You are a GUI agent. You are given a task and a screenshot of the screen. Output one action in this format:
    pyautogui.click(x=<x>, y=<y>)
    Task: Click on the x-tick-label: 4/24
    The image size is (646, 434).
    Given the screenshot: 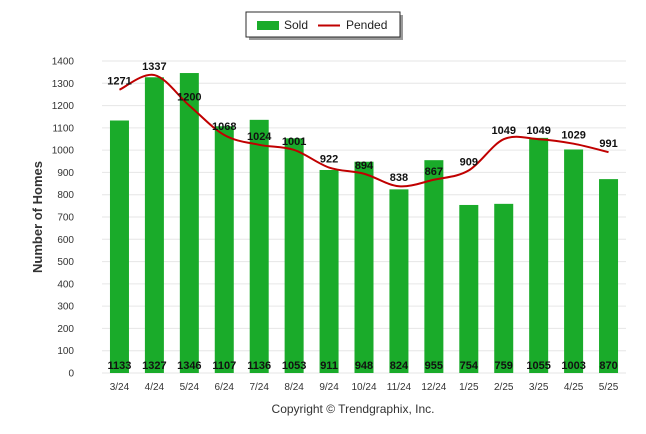 What is the action you would take?
    pyautogui.click(x=155, y=387)
    